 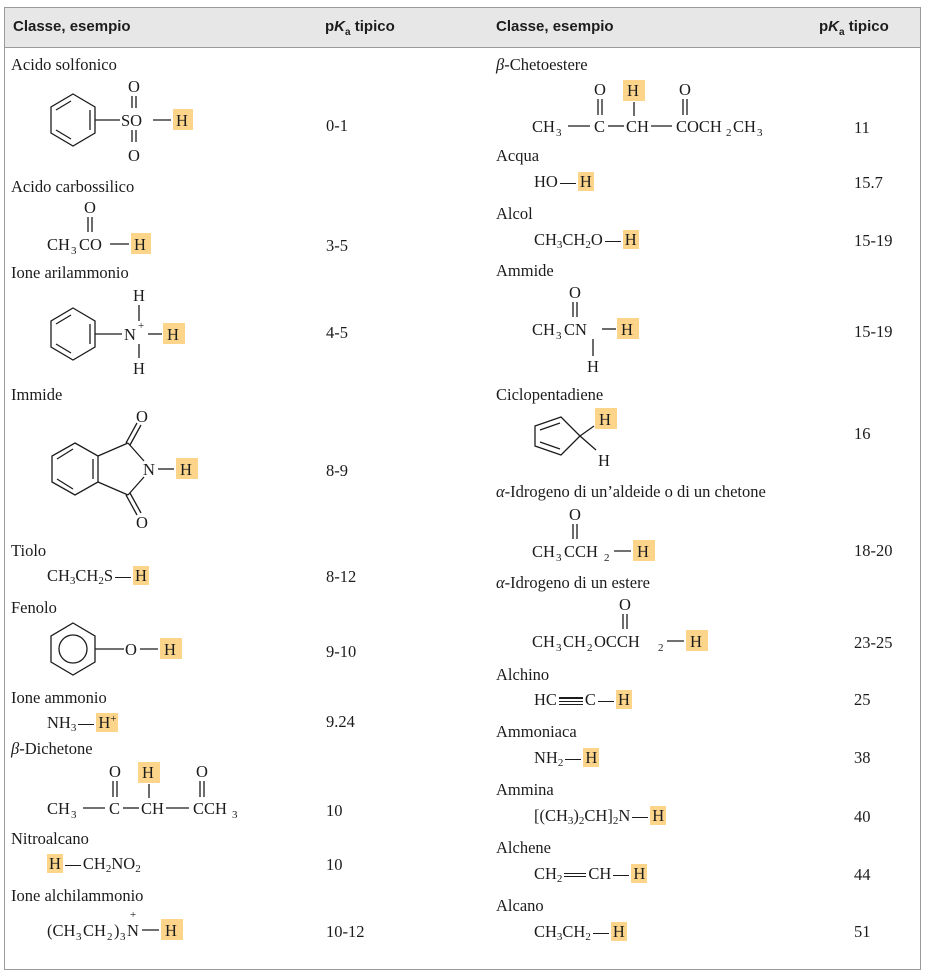 What do you see at coordinates (337, 332) in the screenshot?
I see `pka-ione-arilammonio: 4-5` at bounding box center [337, 332].